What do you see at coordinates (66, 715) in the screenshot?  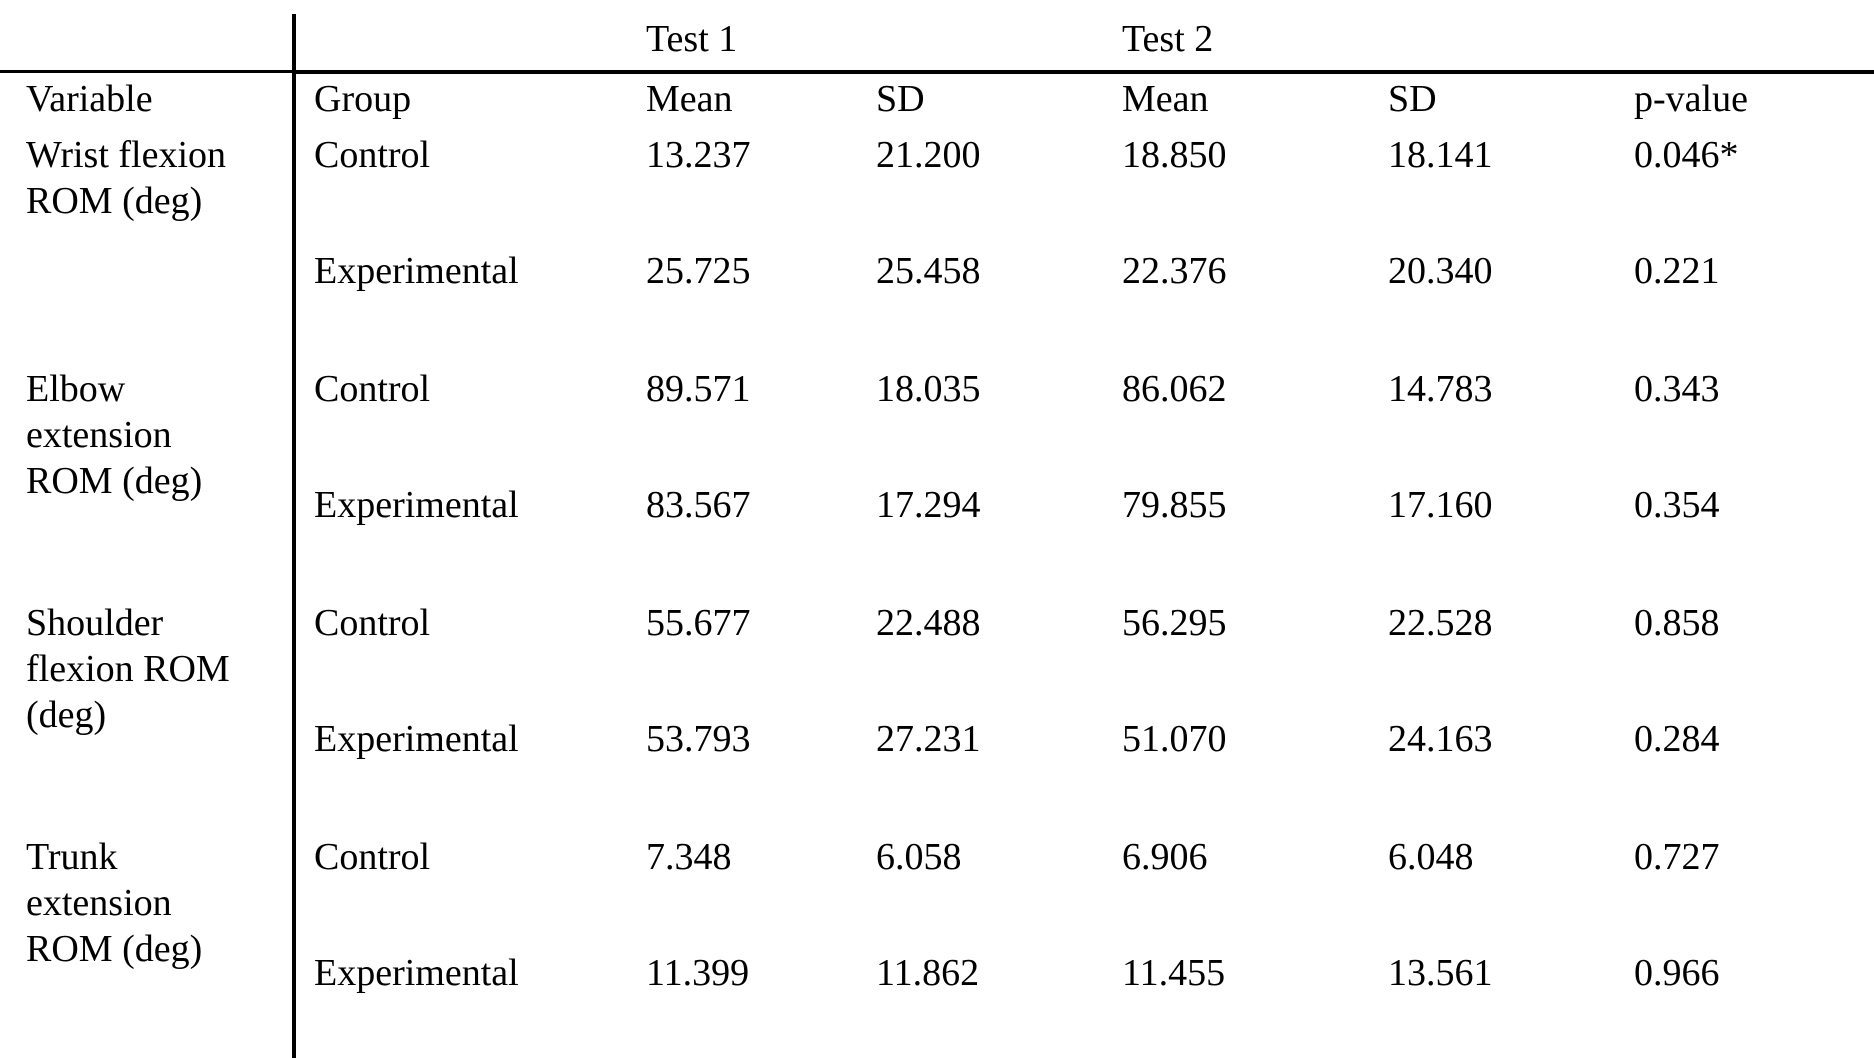 I see `variable-label-line: (deg)` at bounding box center [66, 715].